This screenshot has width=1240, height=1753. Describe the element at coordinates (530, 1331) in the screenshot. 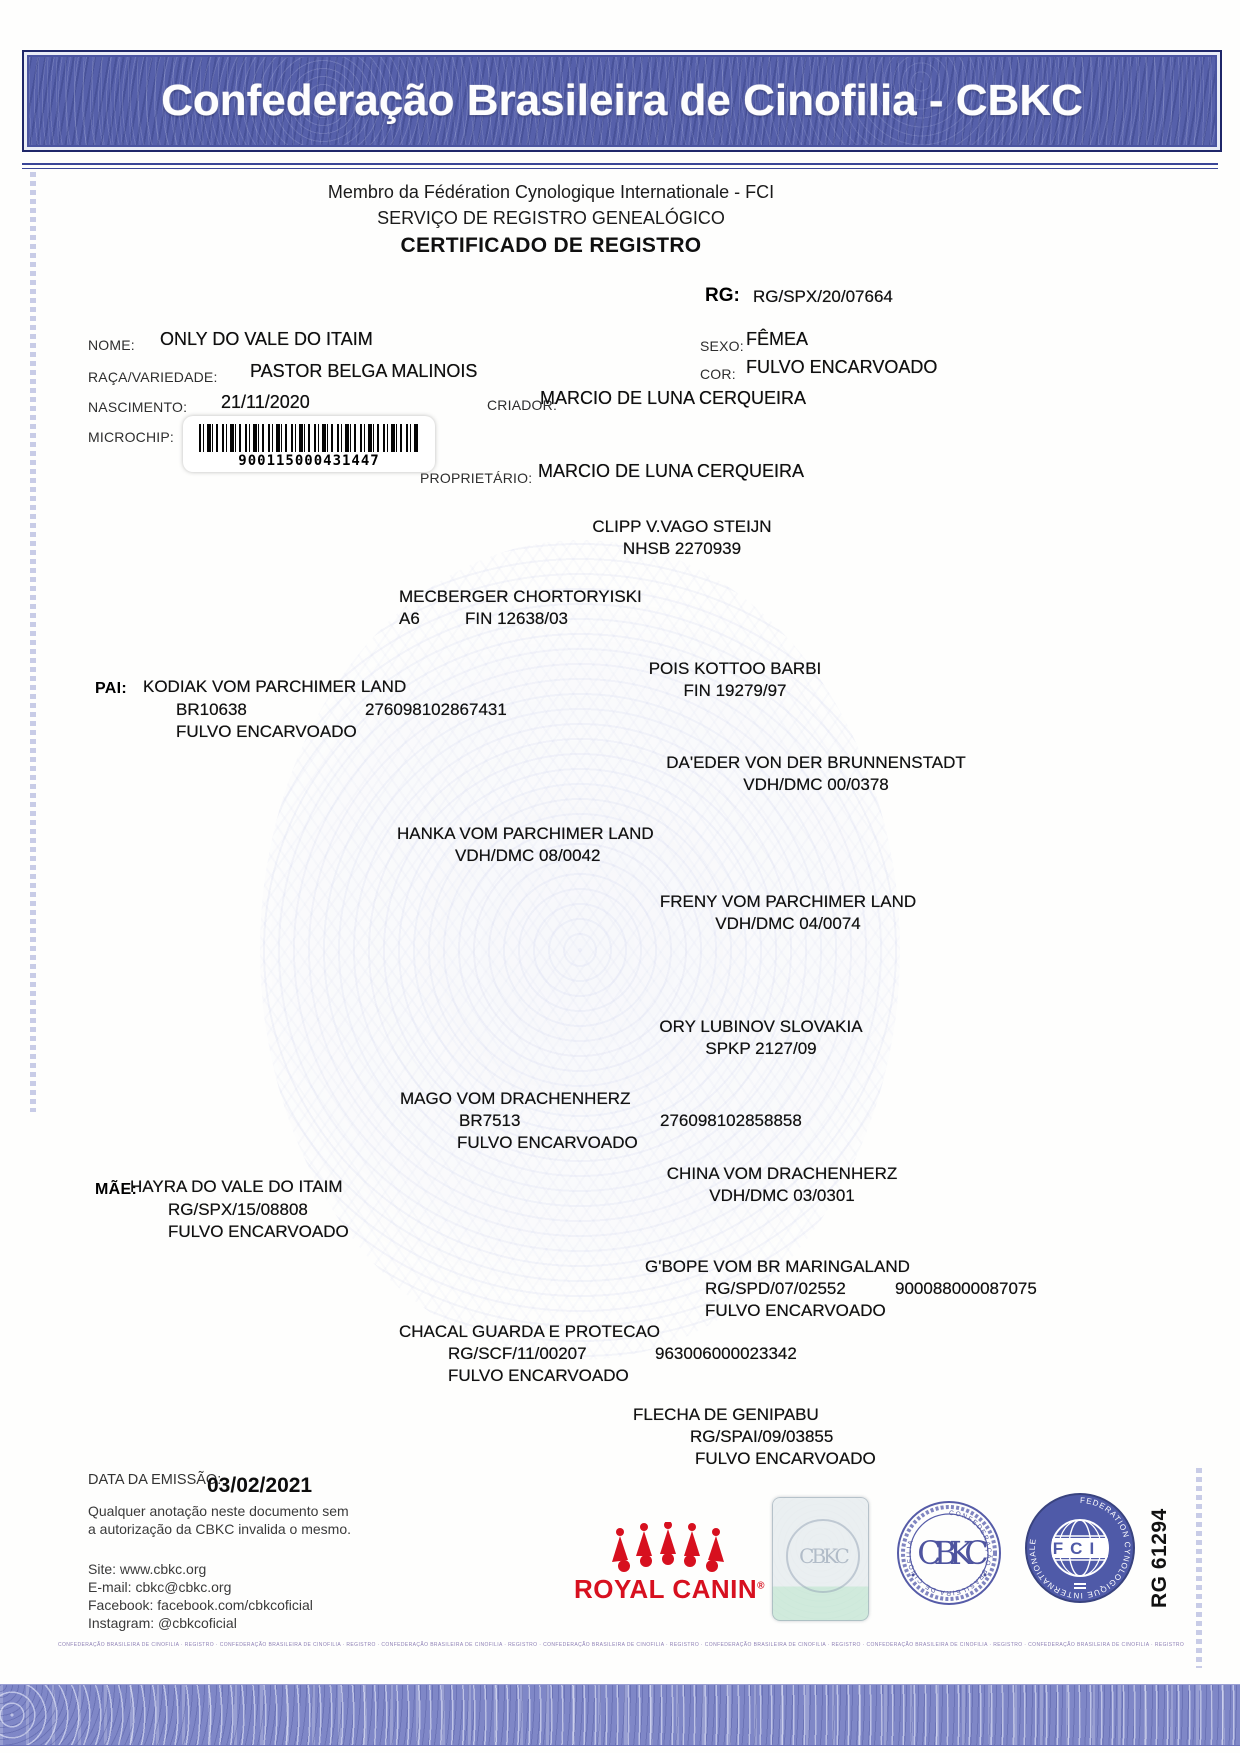

I see `pedigree-entry-chacal: CHACAL GUARDA E PROTECAO` at that location.